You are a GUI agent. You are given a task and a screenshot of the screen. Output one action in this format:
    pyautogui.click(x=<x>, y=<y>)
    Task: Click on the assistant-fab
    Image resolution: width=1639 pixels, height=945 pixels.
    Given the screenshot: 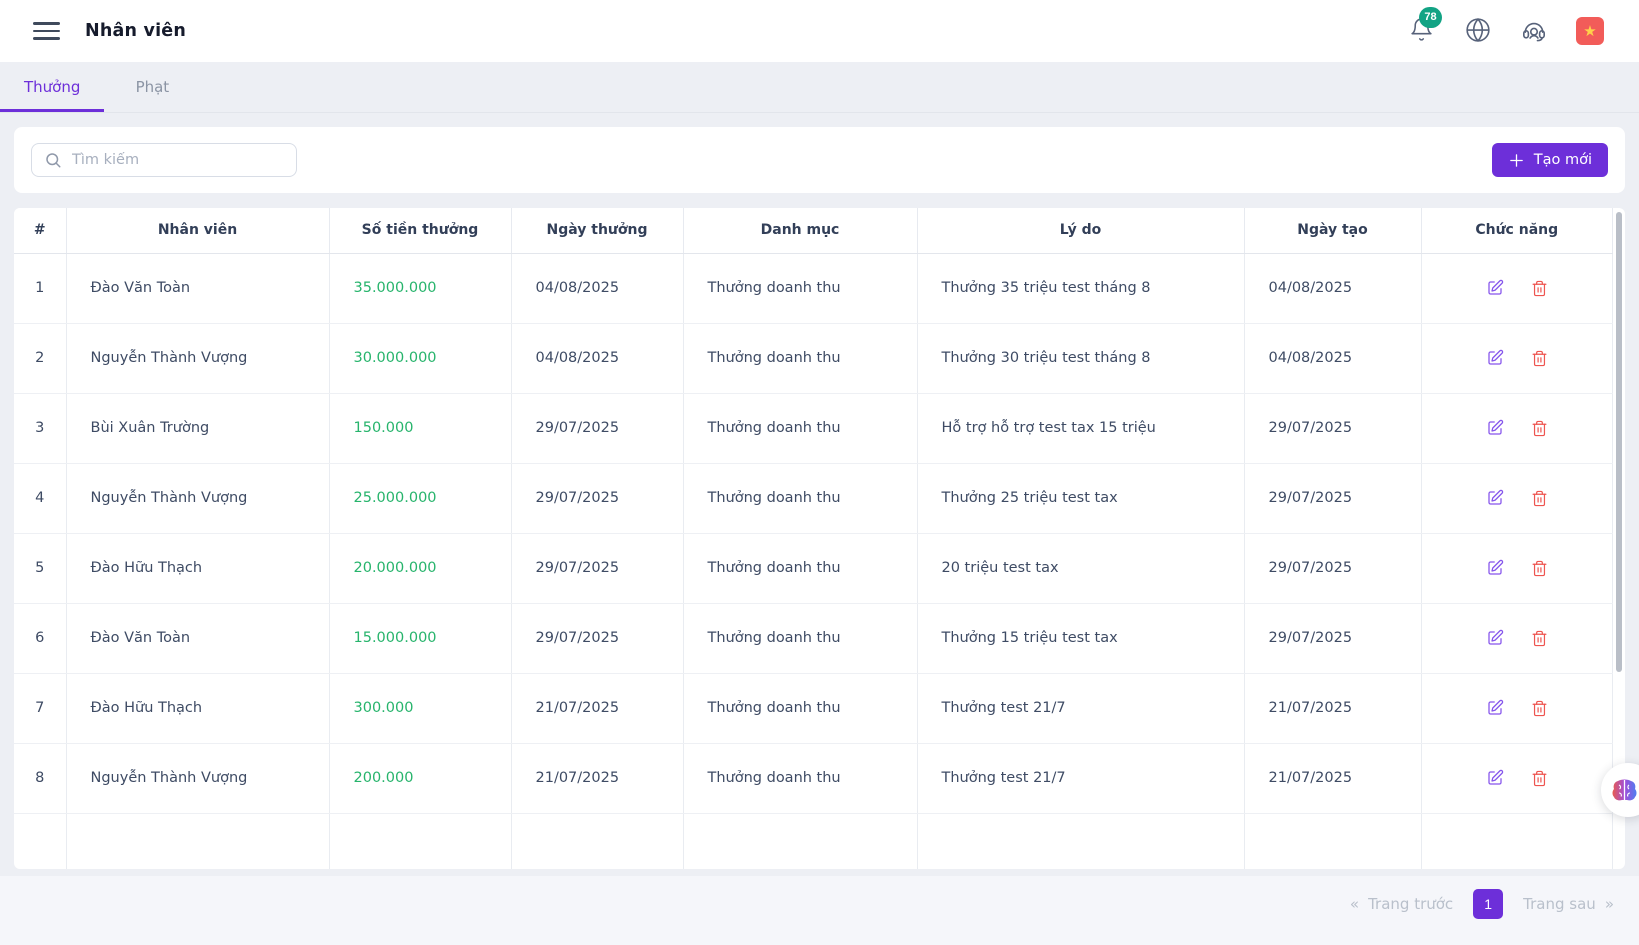 What is the action you would take?
    pyautogui.click(x=1620, y=790)
    